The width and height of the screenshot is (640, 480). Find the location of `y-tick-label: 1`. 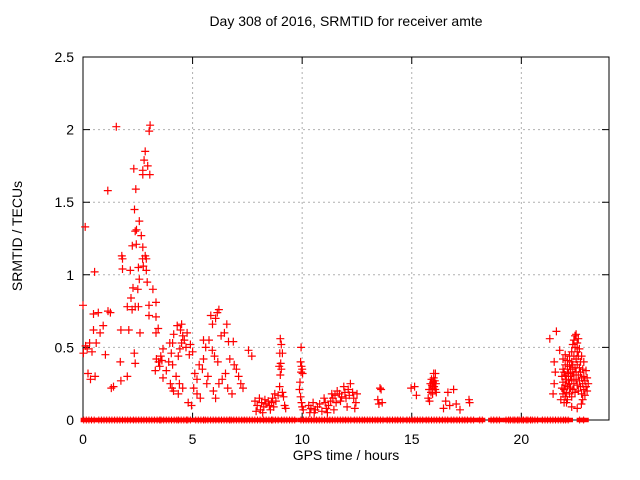

y-tick-label: 1 is located at coordinates (70, 275).